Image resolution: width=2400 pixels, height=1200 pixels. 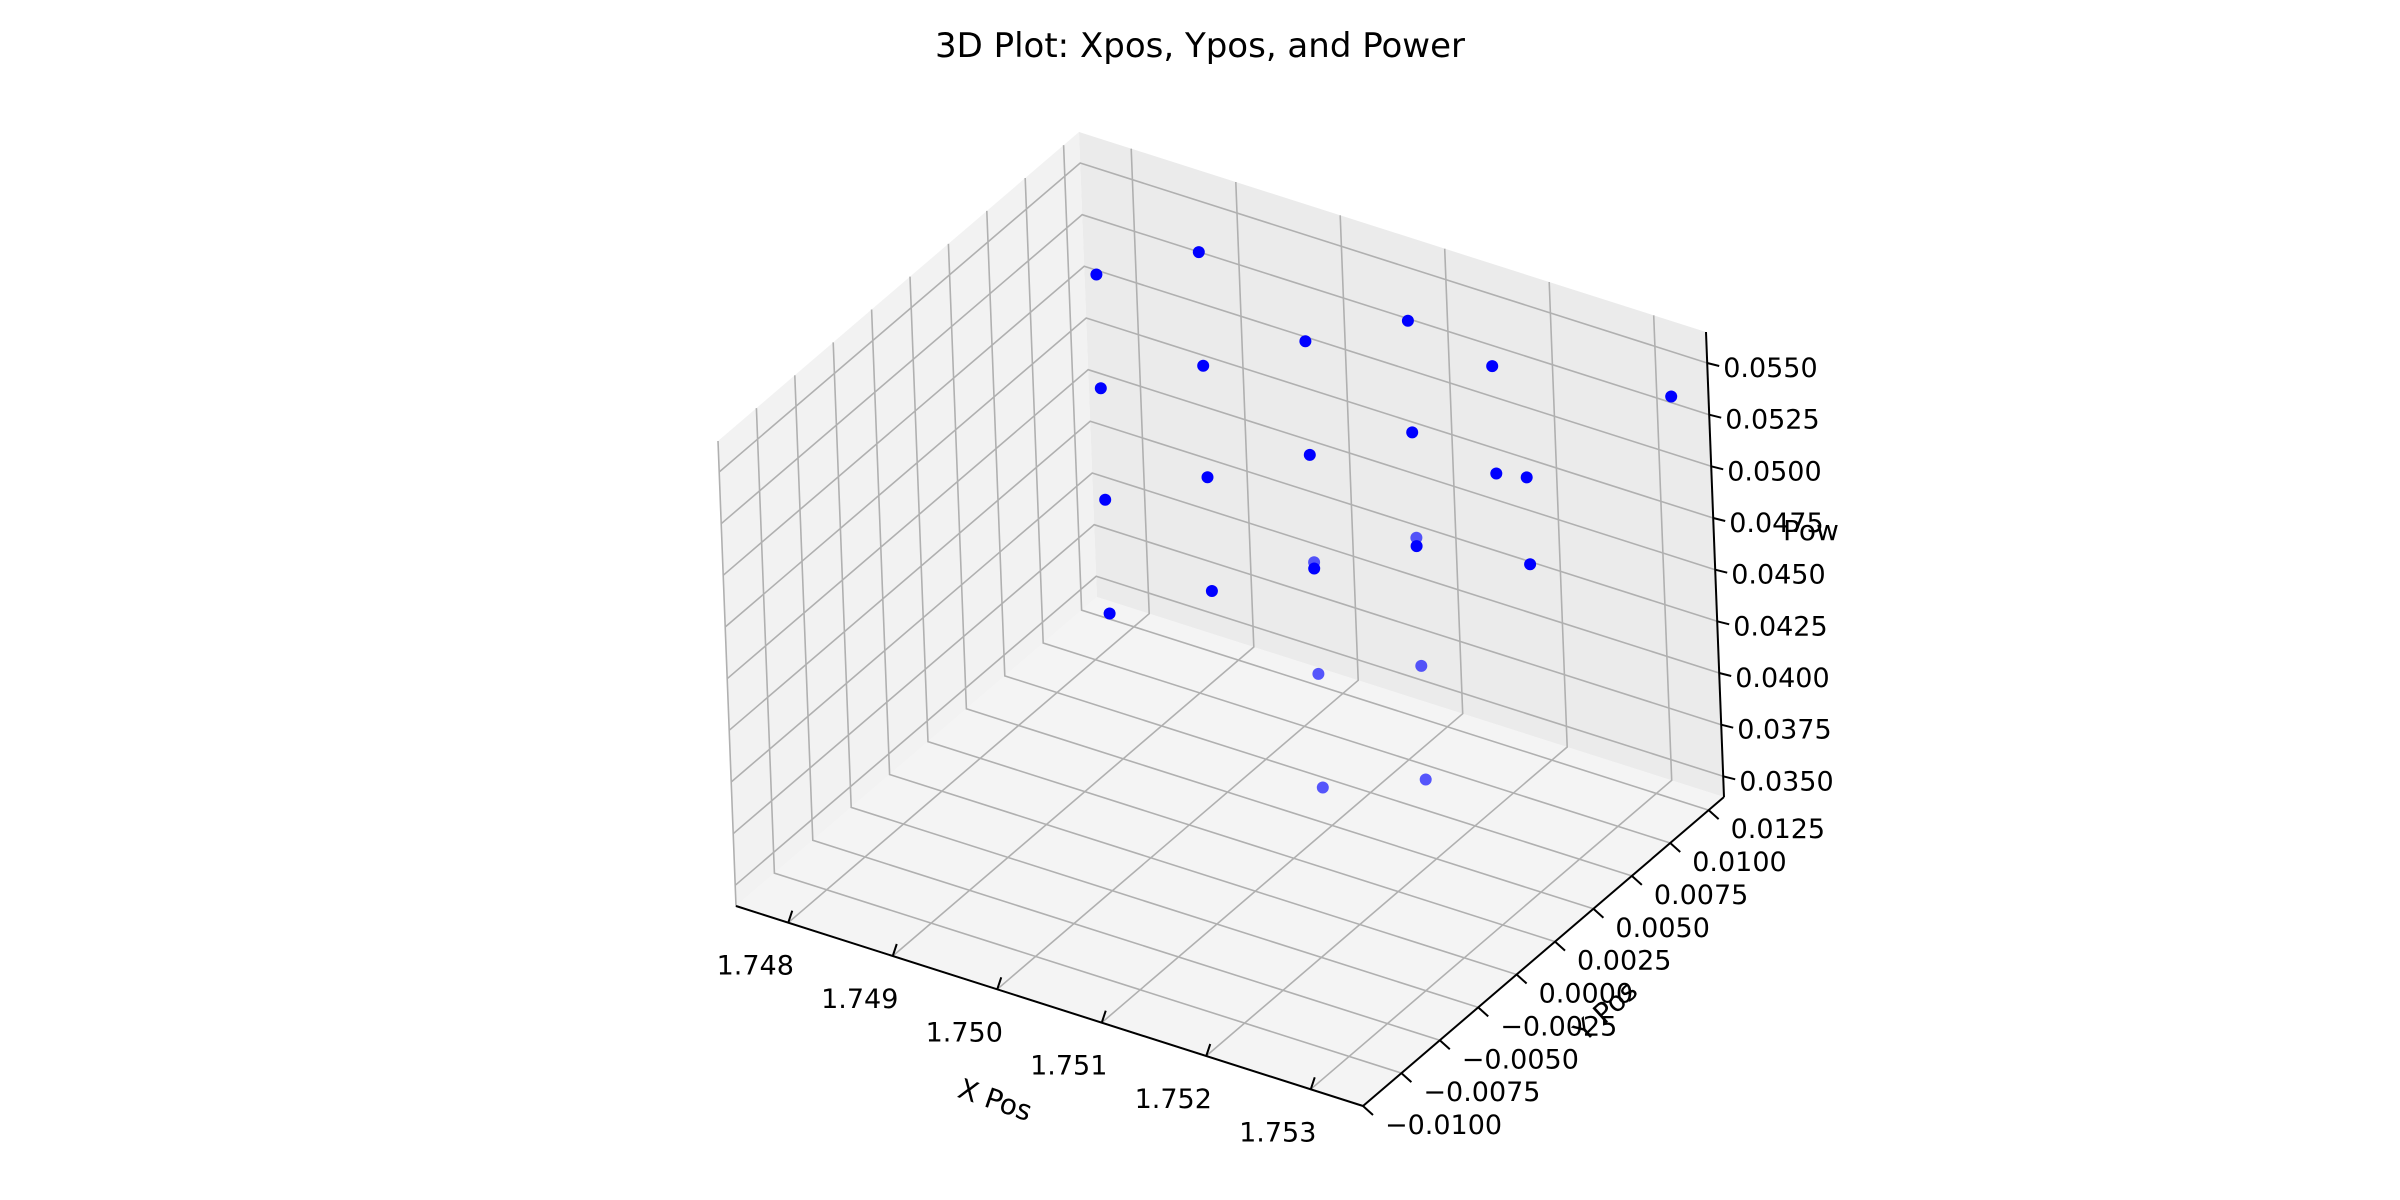 I want to click on y-axis-line, so click(x=1543, y=951).